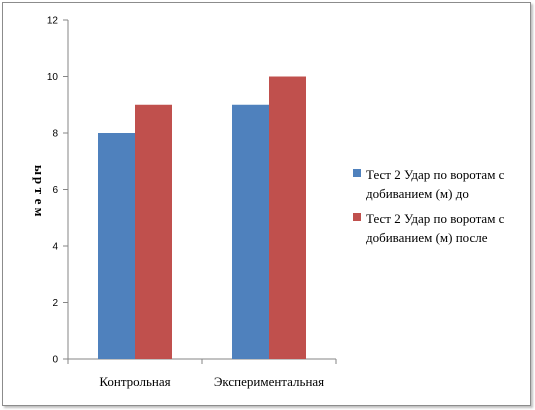 The image size is (535, 410). What do you see at coordinates (39, 180) in the screenshot?
I see `y-axis-label-letter: р` at bounding box center [39, 180].